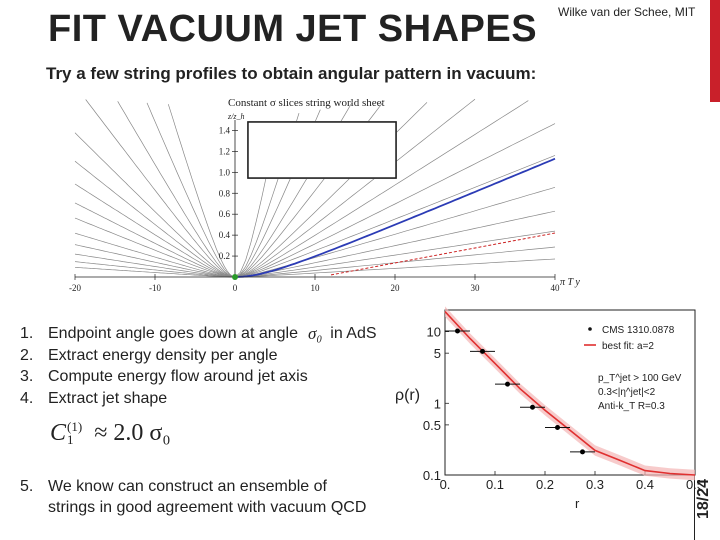  Describe the element at coordinates (627, 12) in the screenshot. I see `author-label: Wilke van der Schee, MIT` at that location.